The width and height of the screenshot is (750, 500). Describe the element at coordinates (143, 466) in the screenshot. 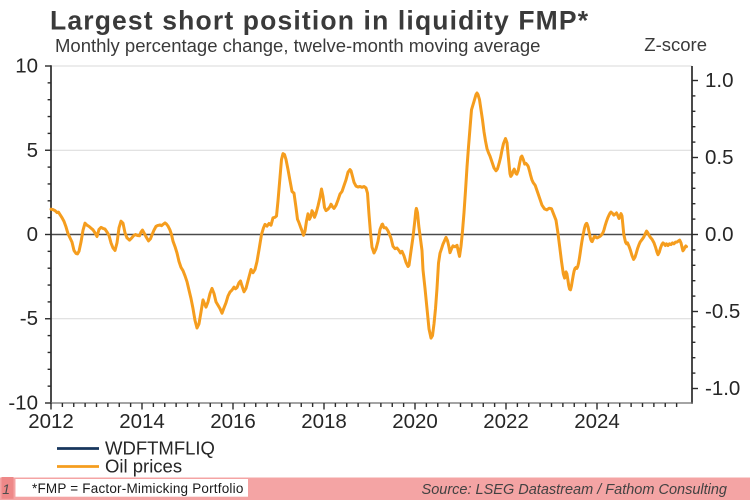

I see `svg-text: Oil prices` at that location.